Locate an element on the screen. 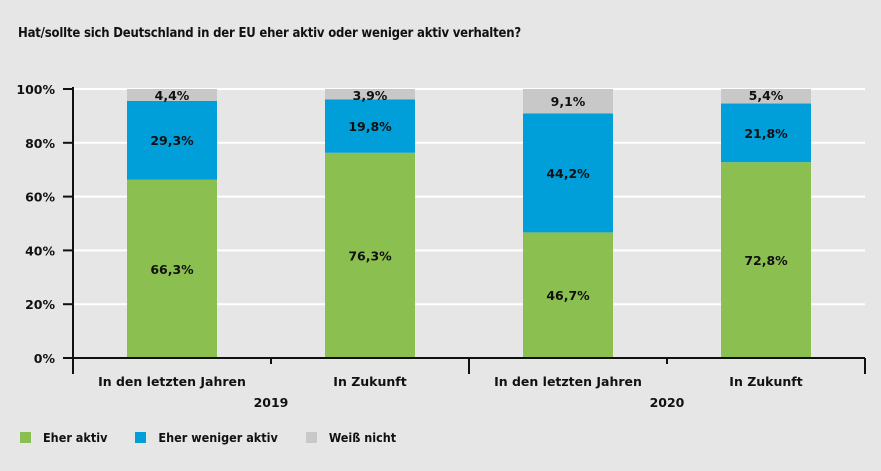 The height and width of the screenshot is (471, 881). data-label: 44,2% is located at coordinates (568, 173).